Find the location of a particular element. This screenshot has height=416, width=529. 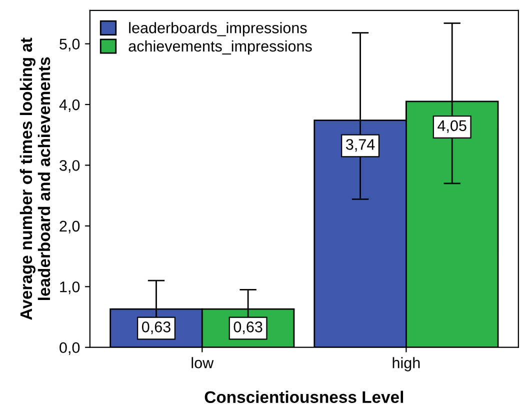

y-tick-label: 5,0 is located at coordinates (70, 45).